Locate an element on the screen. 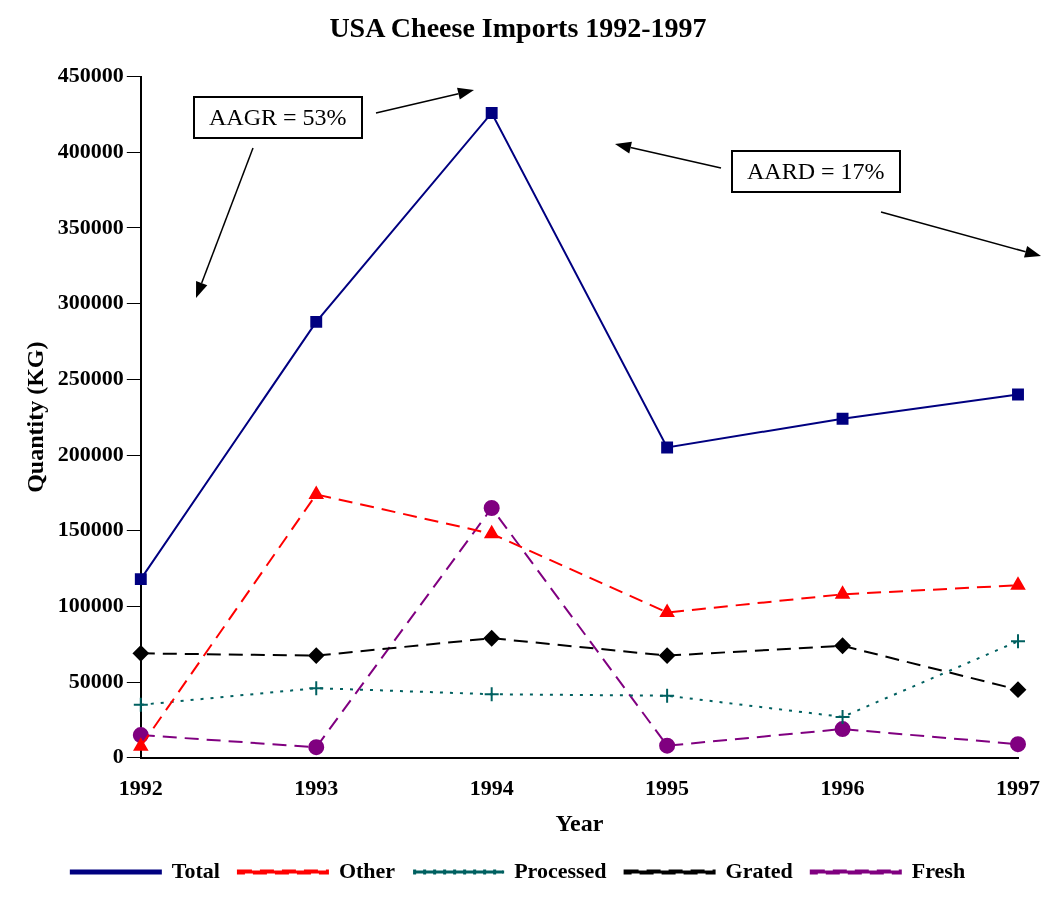 Image resolution: width=1056 pixels, height=907 pixels. y-tick-label: 0 is located at coordinates (118, 756).